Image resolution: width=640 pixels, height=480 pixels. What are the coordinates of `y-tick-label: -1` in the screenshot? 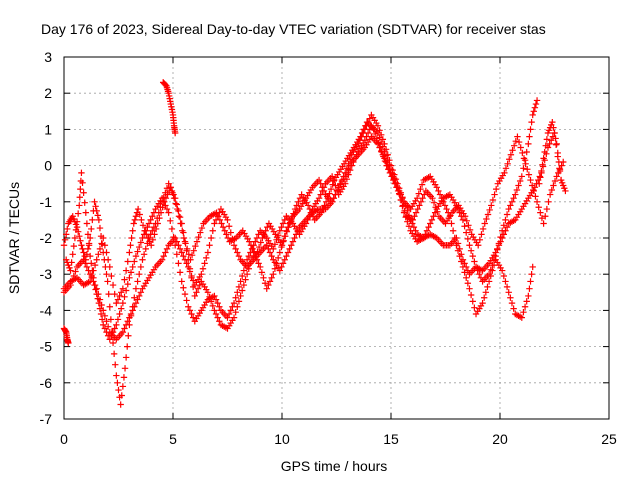 It's located at (46, 202).